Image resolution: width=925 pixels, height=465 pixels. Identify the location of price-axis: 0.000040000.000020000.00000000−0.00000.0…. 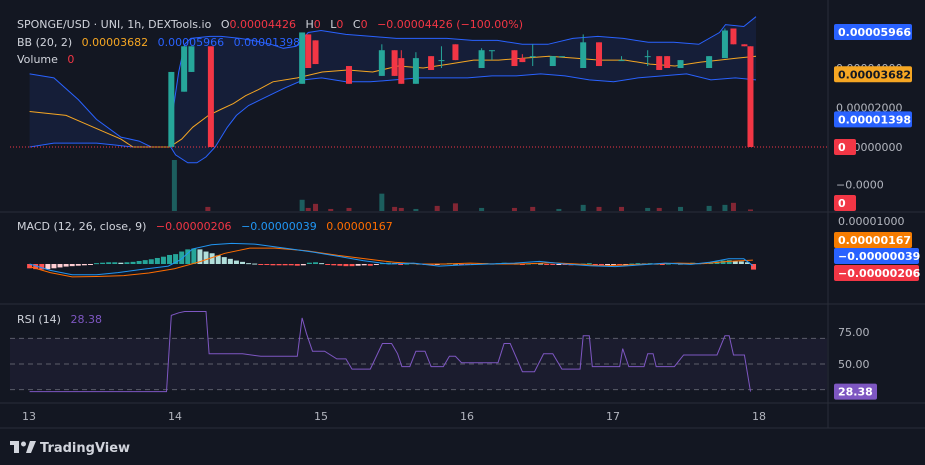
(873, 117).